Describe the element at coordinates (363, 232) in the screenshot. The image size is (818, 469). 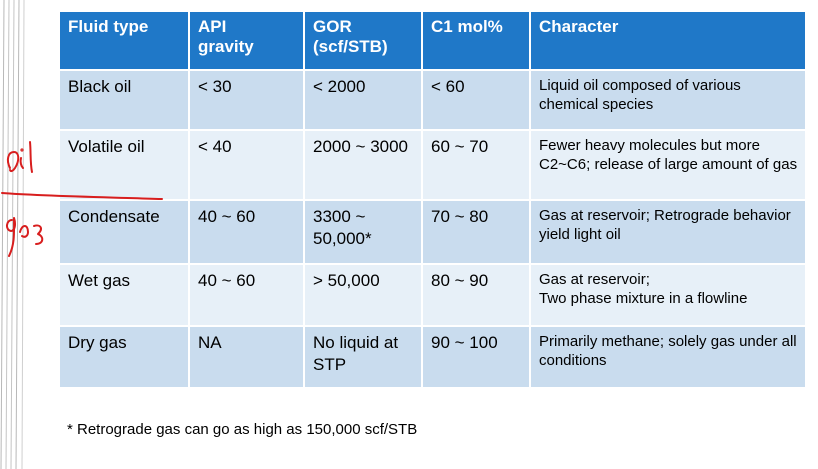
I see `cell-gor: 3300 ~ 50,000*` at that location.